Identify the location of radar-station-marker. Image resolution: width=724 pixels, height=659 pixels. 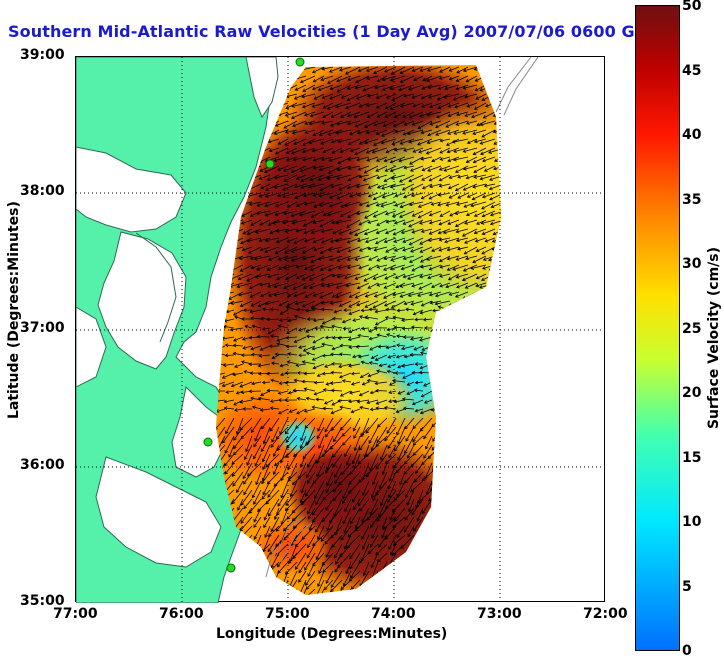
(300, 62).